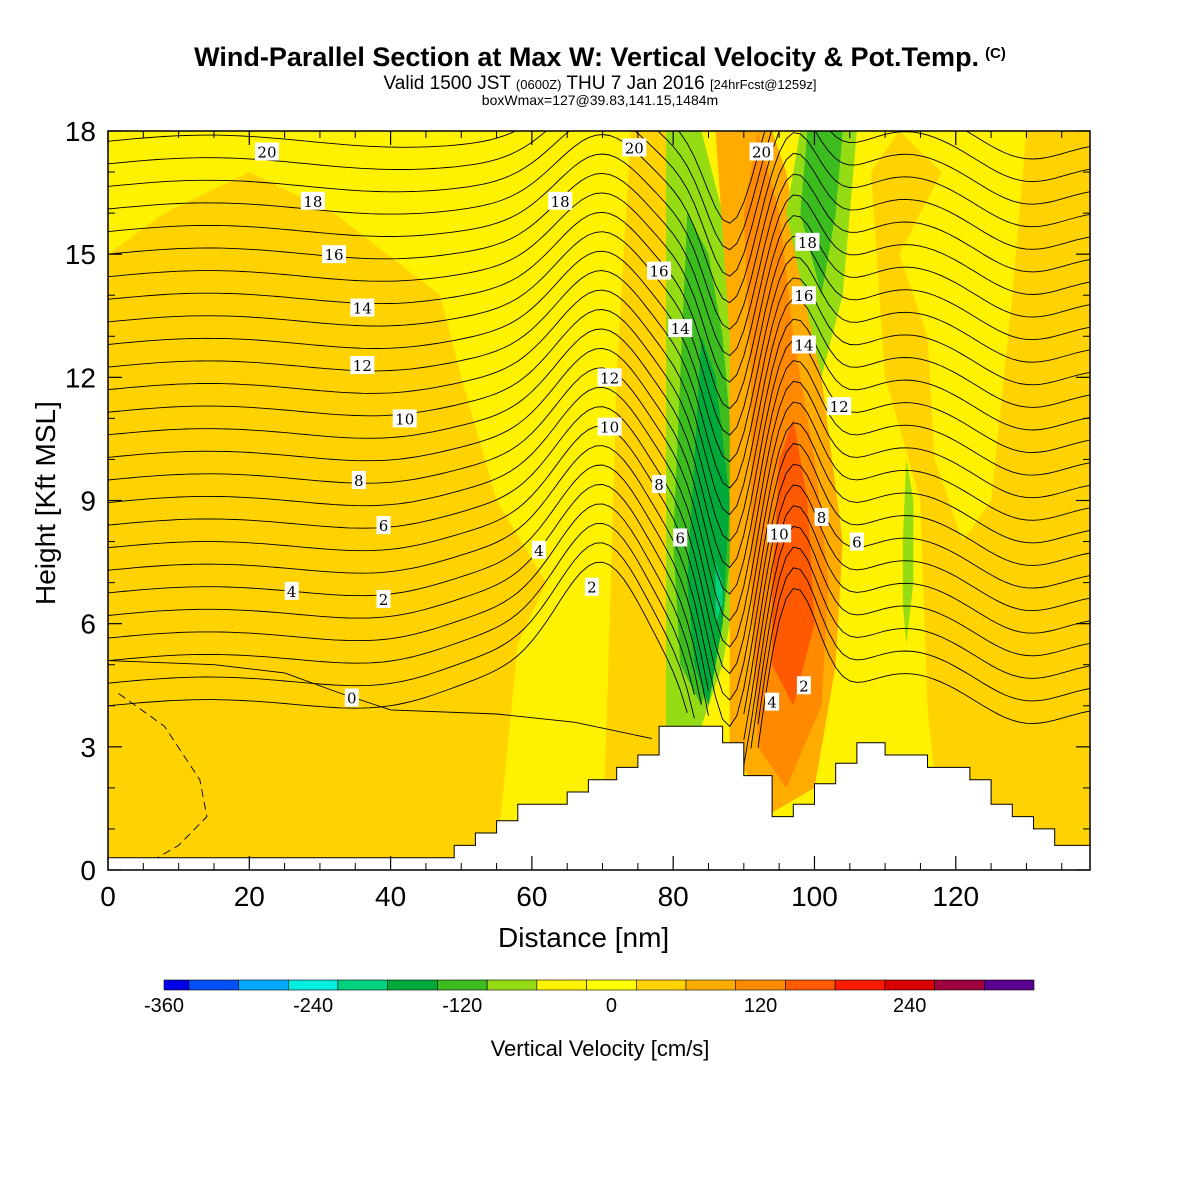 The width and height of the screenshot is (1200, 1200). I want to click on x-tick-label-1: 20, so click(249, 896).